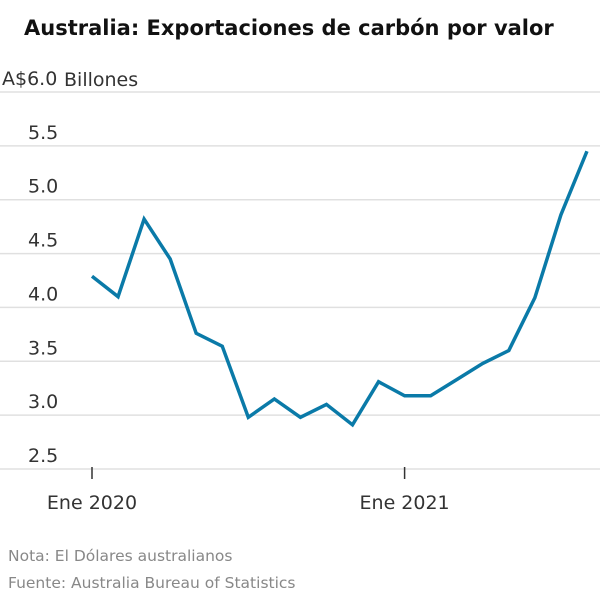  What do you see at coordinates (43, 187) in the screenshot?
I see `y-tick-label: 5.0` at bounding box center [43, 187].